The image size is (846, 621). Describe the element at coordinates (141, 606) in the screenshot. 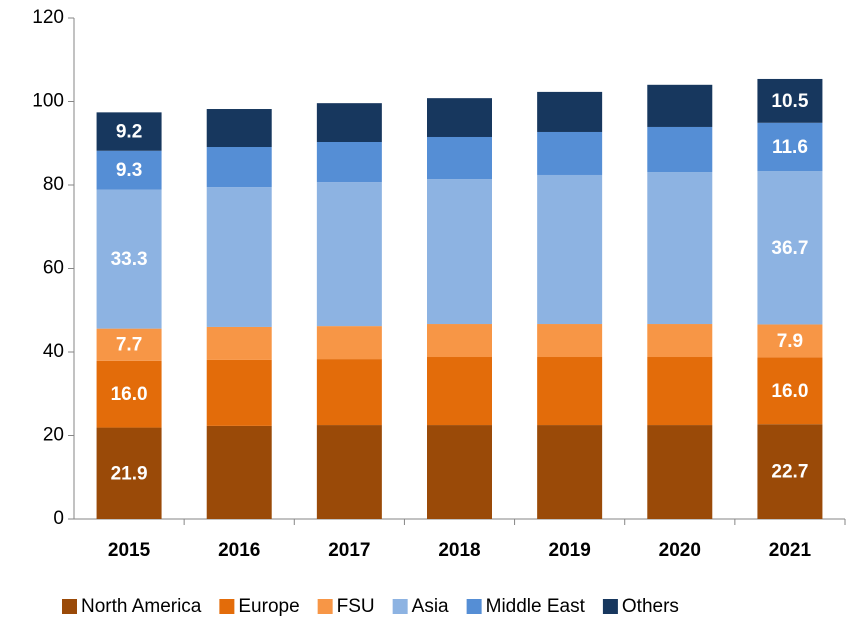

I see `legend-label: North America` at that location.